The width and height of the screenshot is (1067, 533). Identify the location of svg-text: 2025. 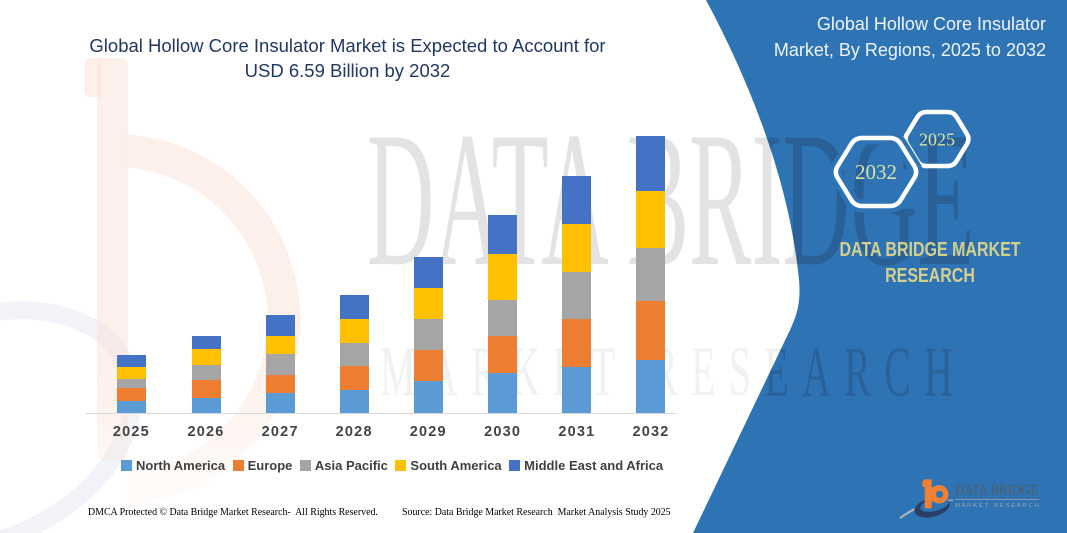
(937, 140).